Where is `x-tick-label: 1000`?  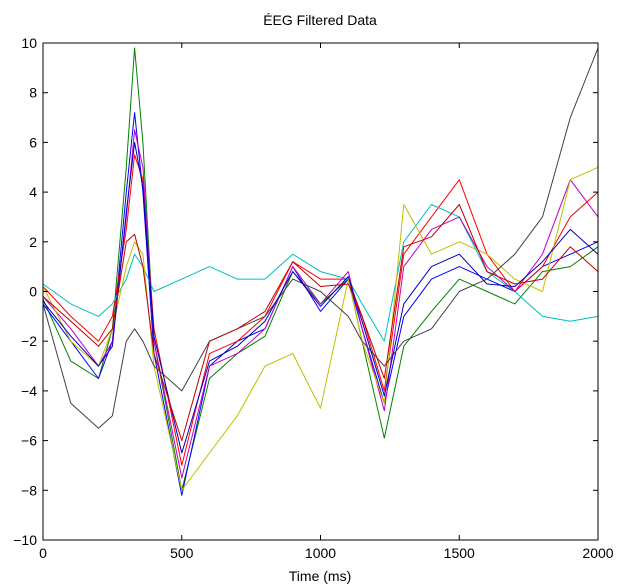
x-tick-label: 1000 is located at coordinates (320, 553).